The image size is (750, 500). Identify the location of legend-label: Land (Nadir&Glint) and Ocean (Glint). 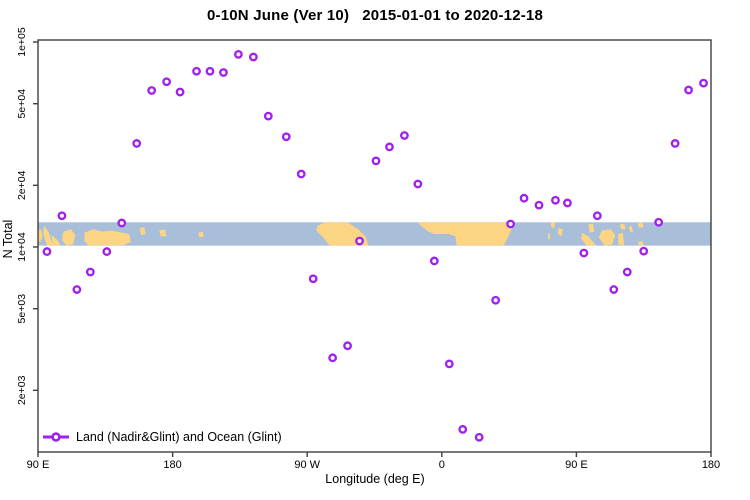
(179, 437).